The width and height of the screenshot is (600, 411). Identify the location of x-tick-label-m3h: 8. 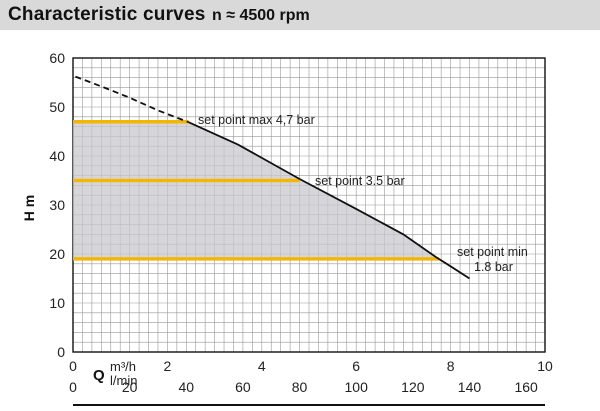
(451, 366).